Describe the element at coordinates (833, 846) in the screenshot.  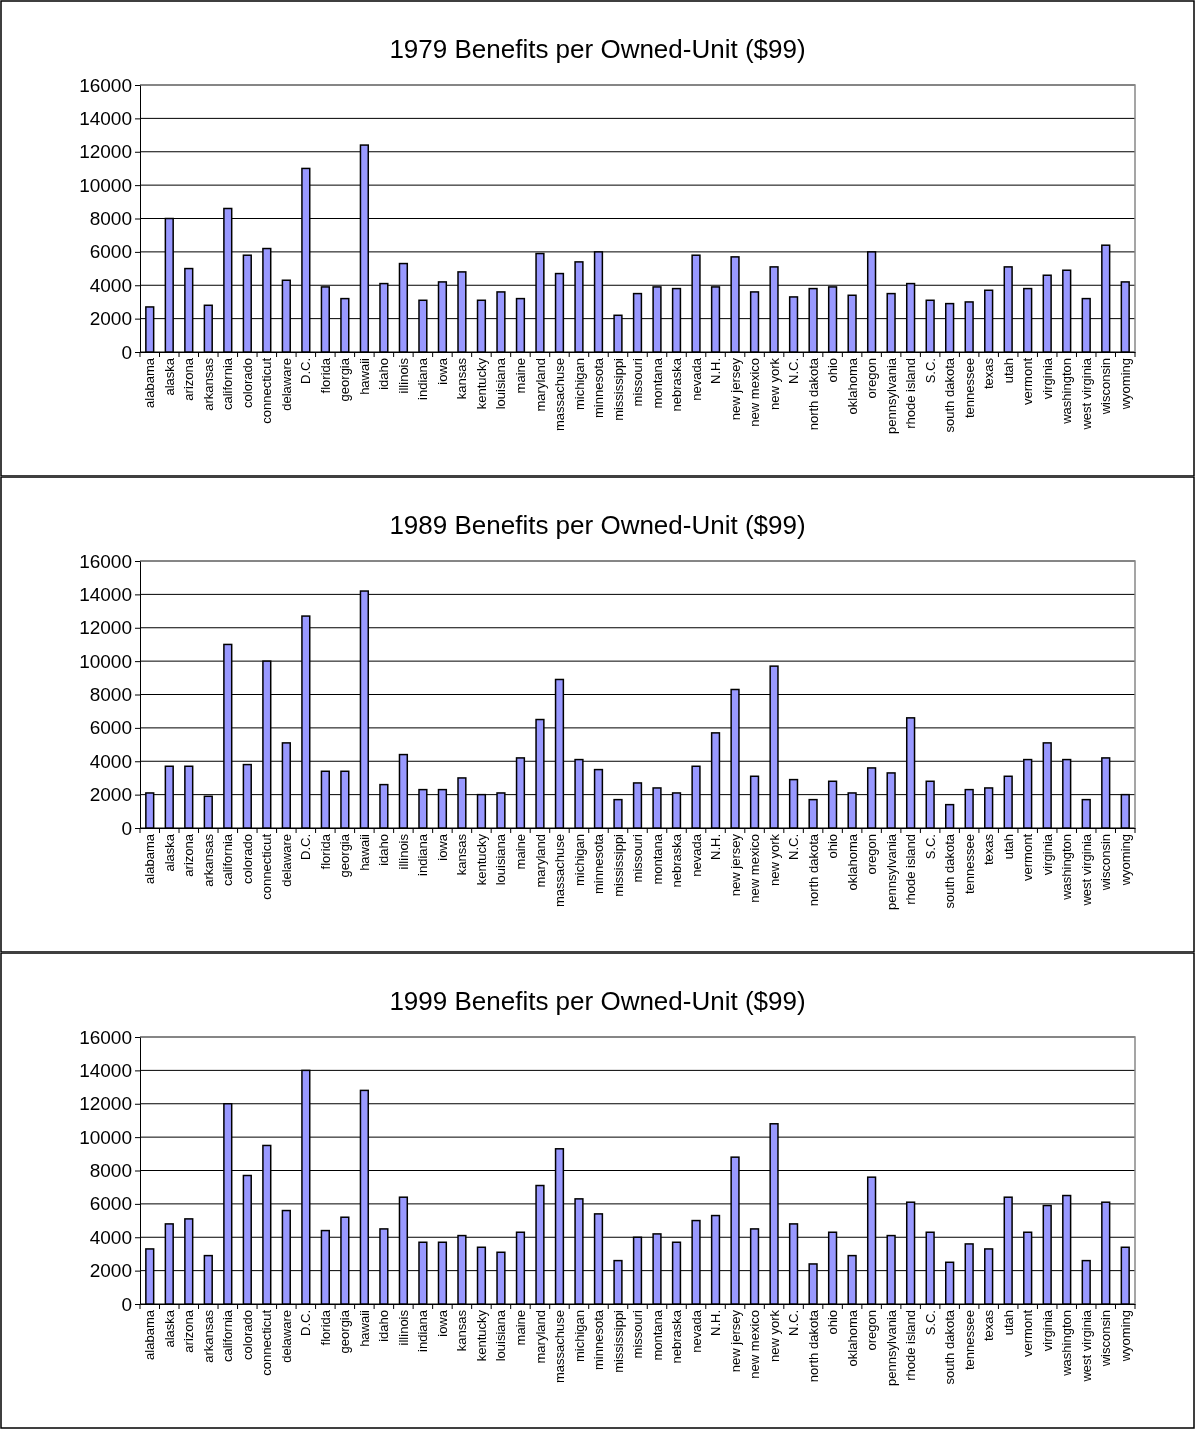
I see `x-tick-label: ohio` at that location.